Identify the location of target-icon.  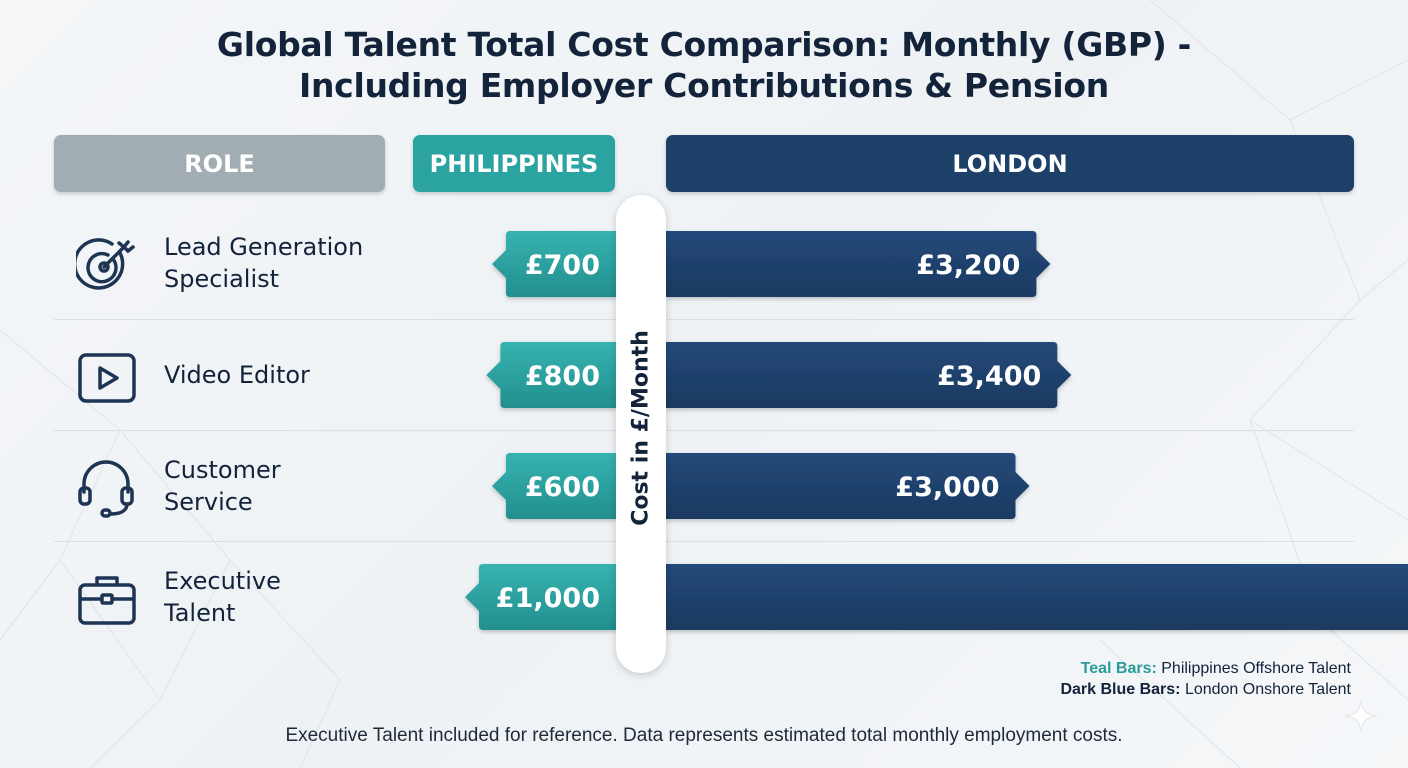
(105, 264).